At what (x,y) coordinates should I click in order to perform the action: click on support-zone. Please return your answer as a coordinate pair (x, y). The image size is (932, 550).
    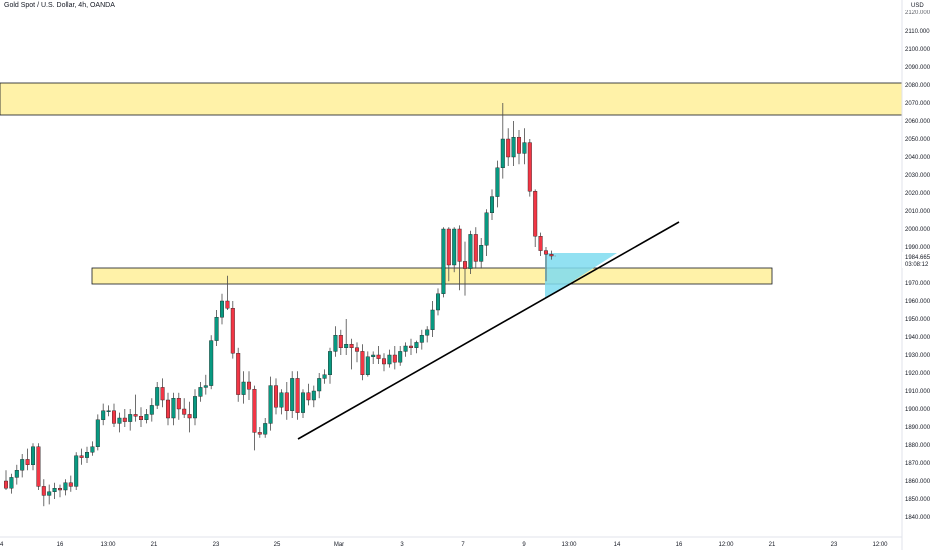
    Looking at the image, I should click on (432, 276).